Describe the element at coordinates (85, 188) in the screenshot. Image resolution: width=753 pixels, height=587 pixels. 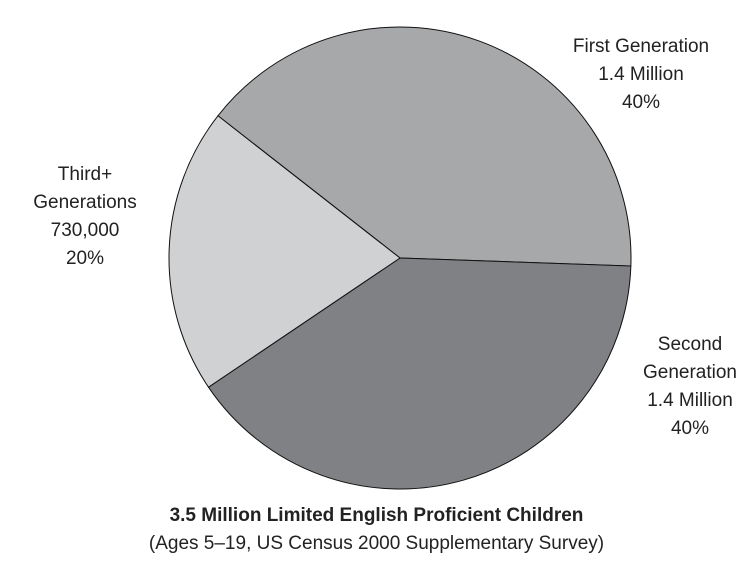
I see `category-label: Third+ Generations` at that location.